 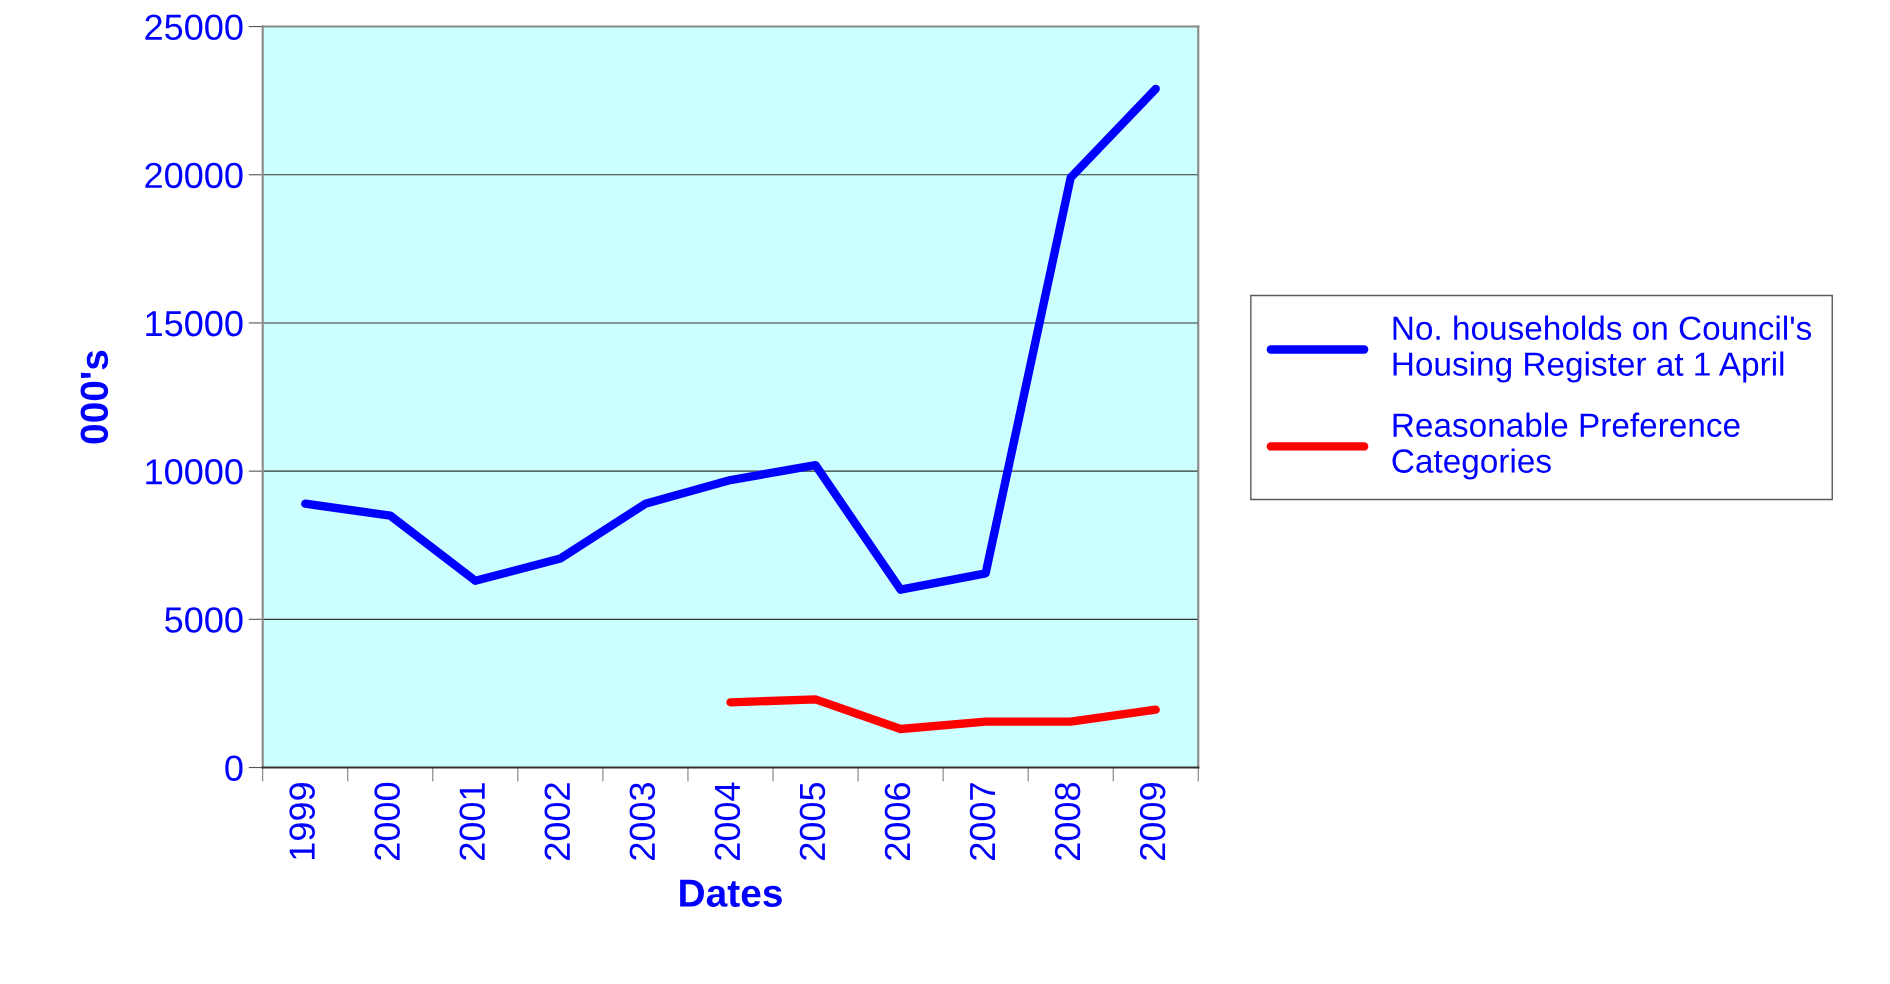 What do you see at coordinates (194, 175) in the screenshot?
I see `y-tick-label: 20000` at bounding box center [194, 175].